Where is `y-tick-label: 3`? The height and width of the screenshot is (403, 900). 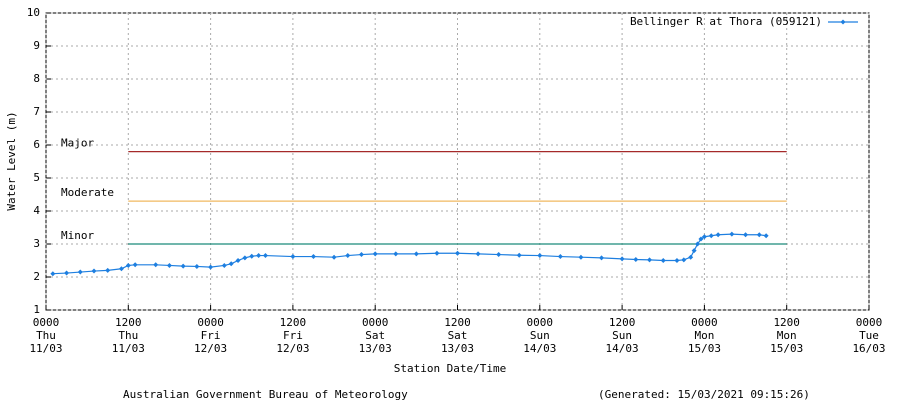 y-tick-label: 3 is located at coordinates (36, 243).